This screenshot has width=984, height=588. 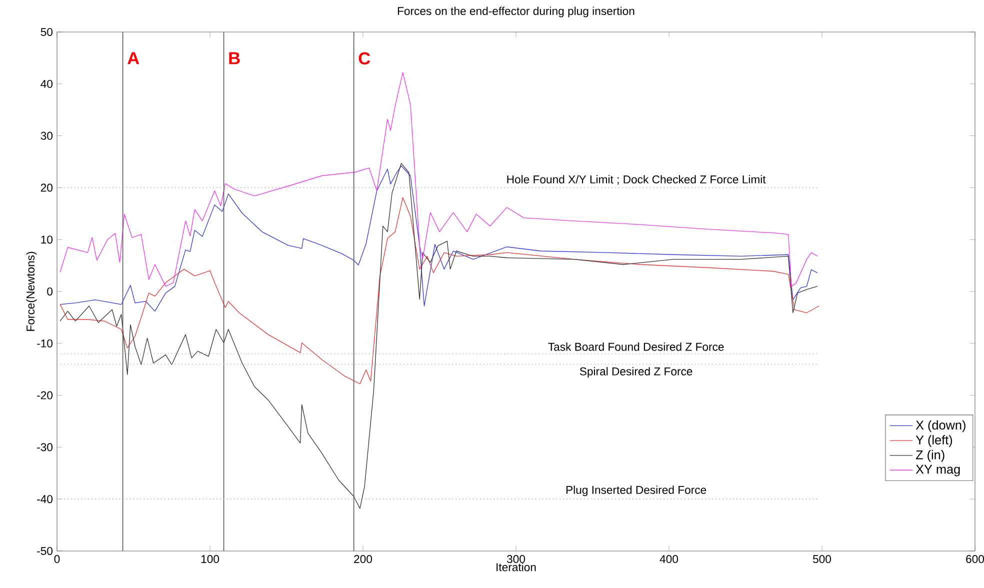 What do you see at coordinates (516, 12) in the screenshot?
I see `chart-title: Forces on the end-effector during plug insertion` at bounding box center [516, 12].